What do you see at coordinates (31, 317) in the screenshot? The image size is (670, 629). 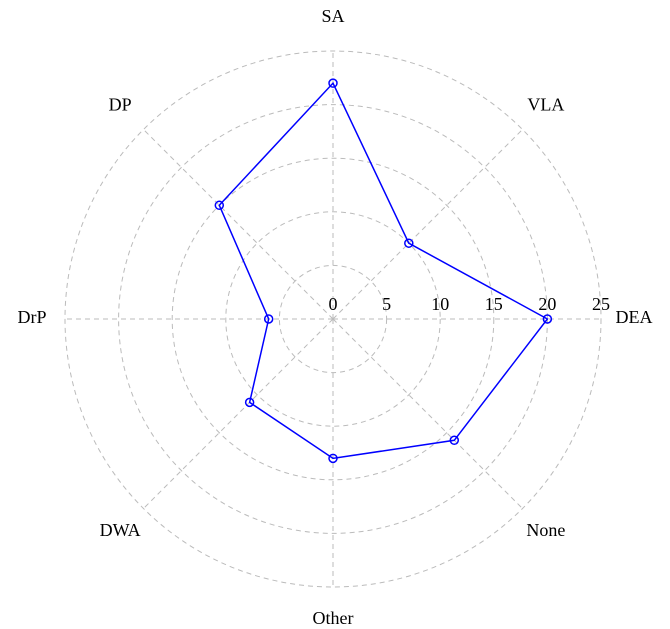 I see `category-label: DrP` at bounding box center [31, 317].